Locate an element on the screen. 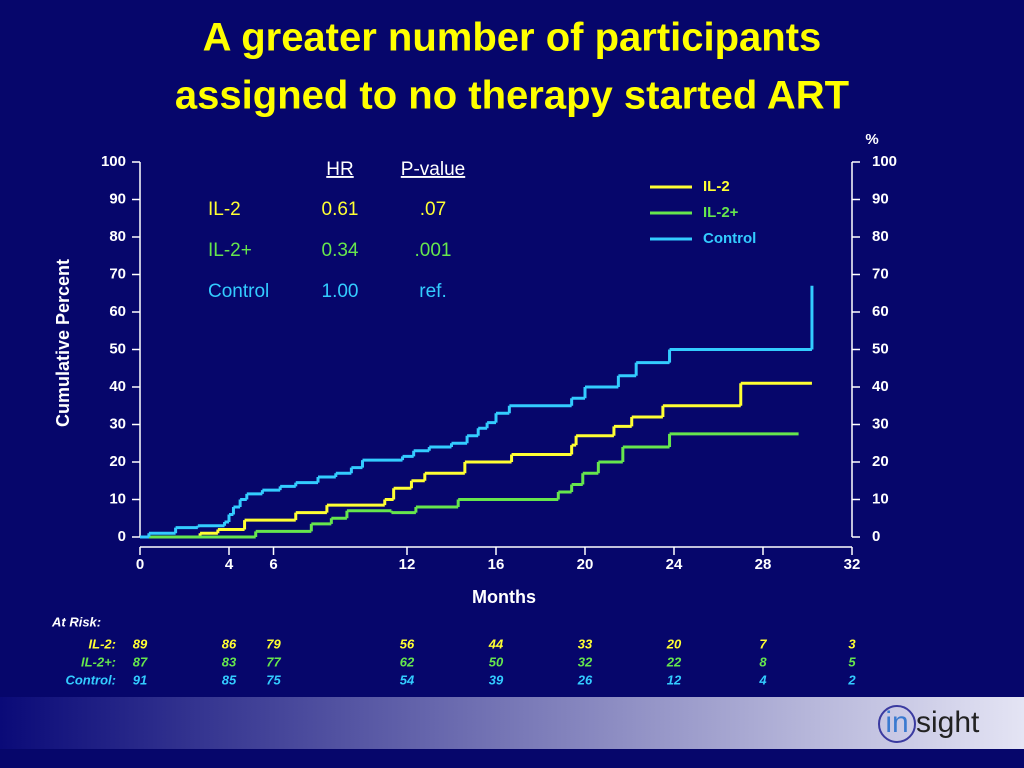 The height and width of the screenshot is (768, 1024). at-risk-value: 7 is located at coordinates (763, 643).